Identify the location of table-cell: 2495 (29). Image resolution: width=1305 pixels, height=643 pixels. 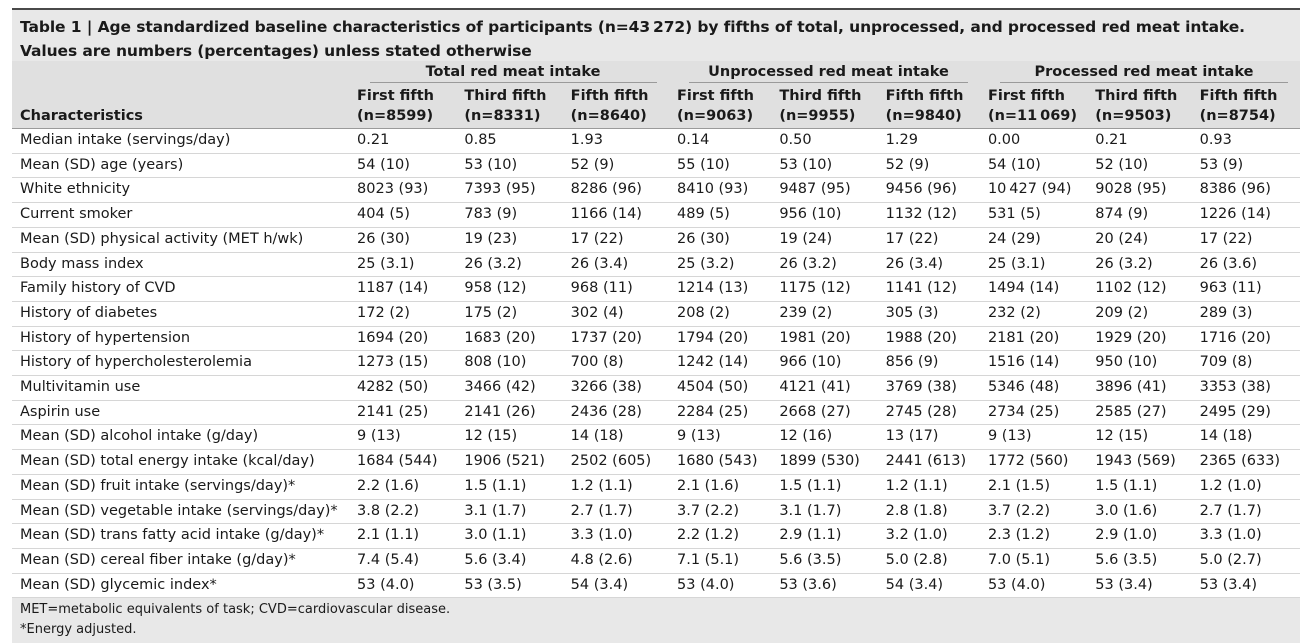
(1245, 413).